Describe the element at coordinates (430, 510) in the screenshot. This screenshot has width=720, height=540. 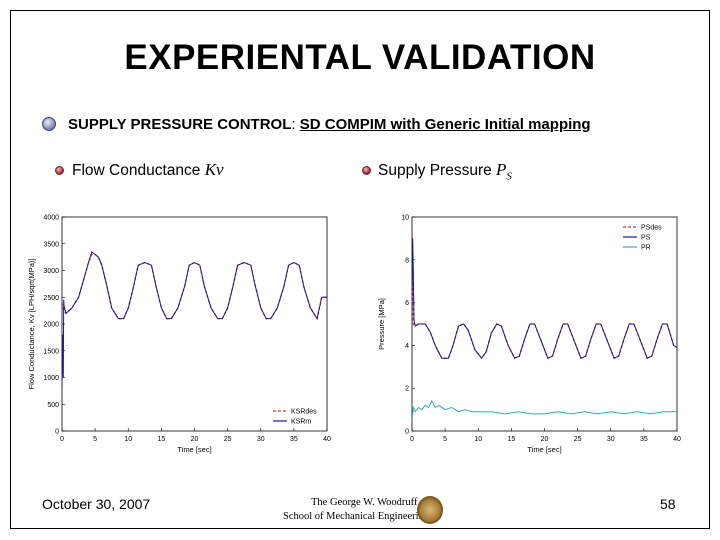
I see `seal-icon` at that location.